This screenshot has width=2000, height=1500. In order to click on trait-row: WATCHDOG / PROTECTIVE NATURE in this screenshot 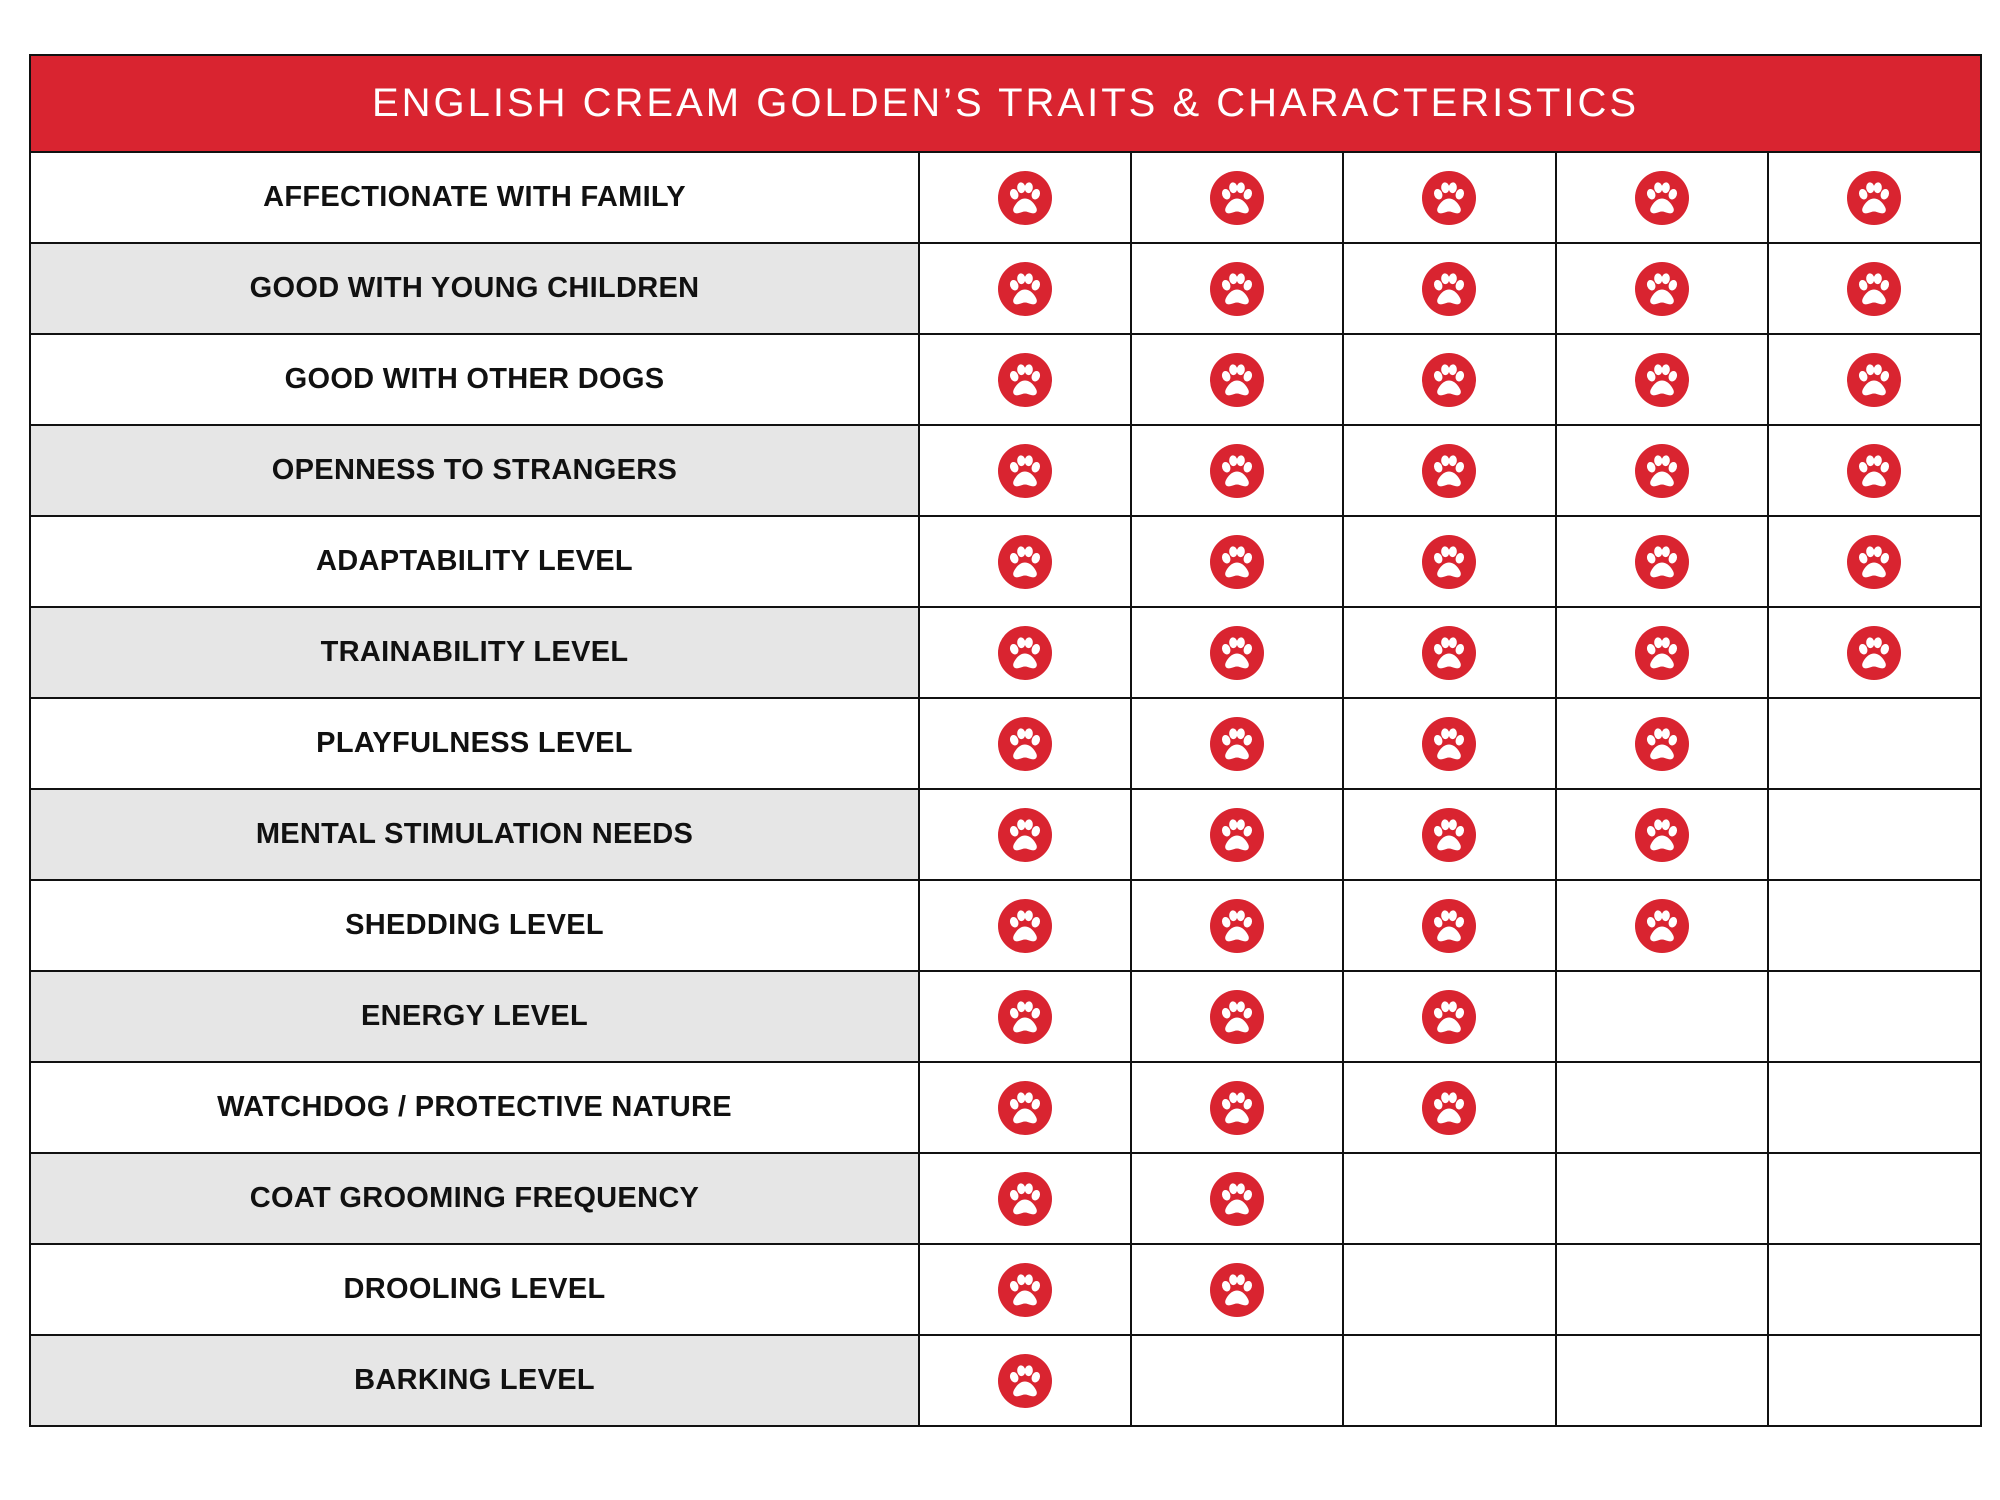, I will do `click(1005, 1107)`.